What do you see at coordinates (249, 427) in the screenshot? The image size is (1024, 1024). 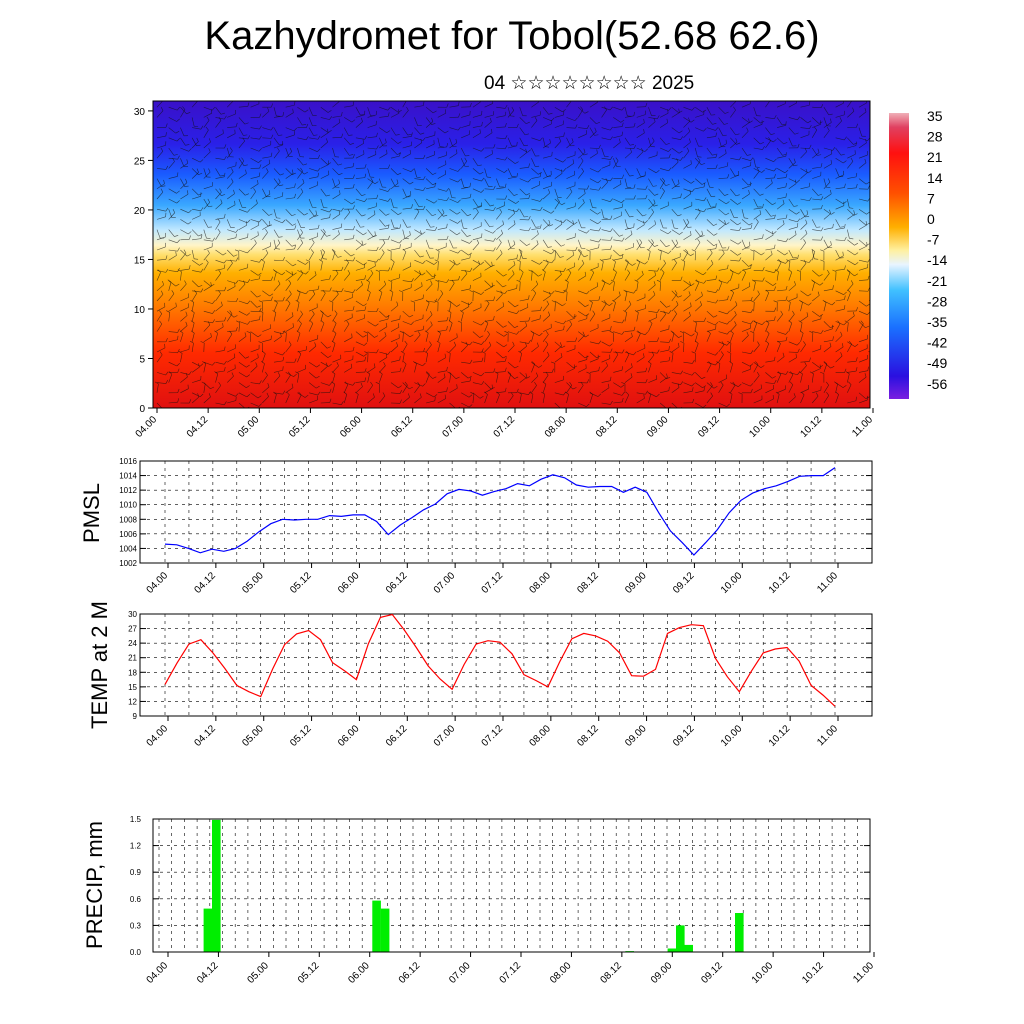 I see `x-tick-label: 05.00` at bounding box center [249, 427].